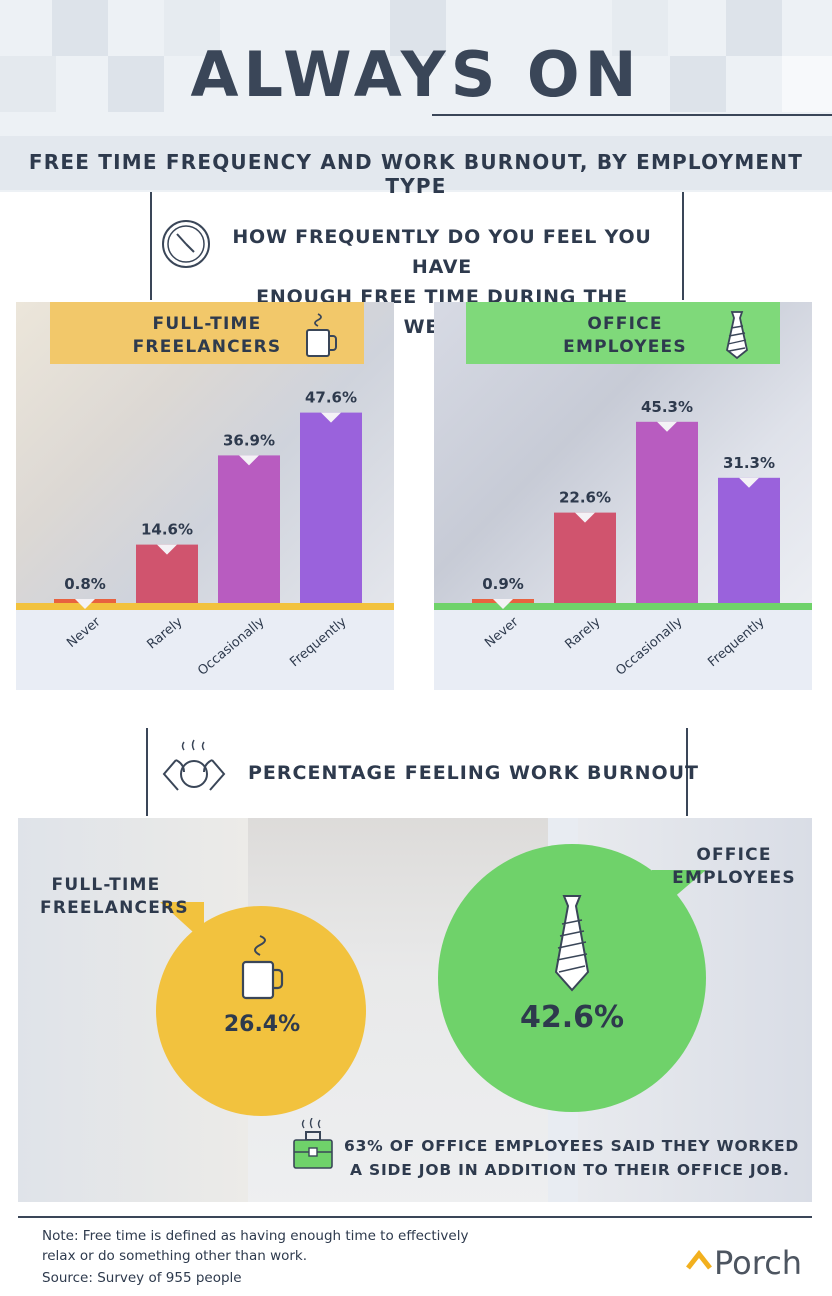  What do you see at coordinates (572, 1146) in the screenshot?
I see `callout-line-1: 63% OF OFFICE EMPLOYEES SAID THEY WORKED` at bounding box center [572, 1146].